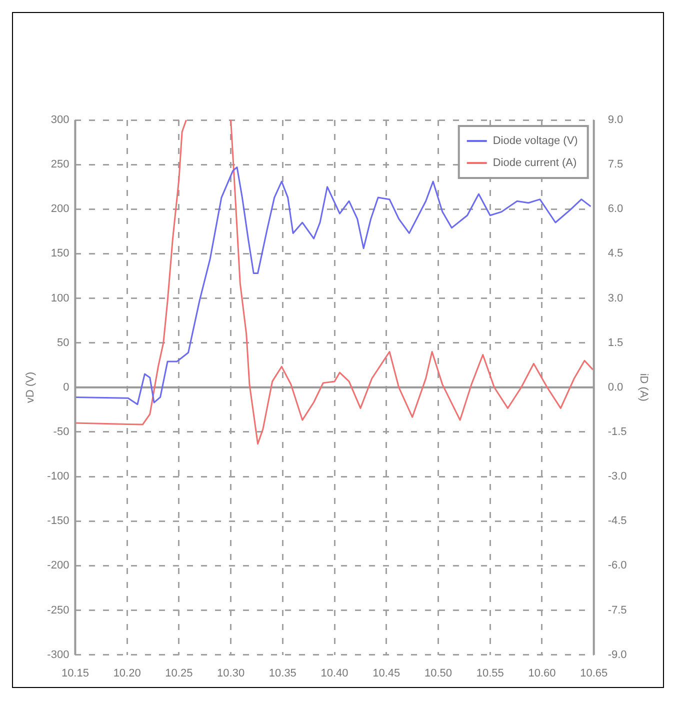 The width and height of the screenshot is (674, 702). I want to click on y2-tick-label: 6.0, so click(616, 209).